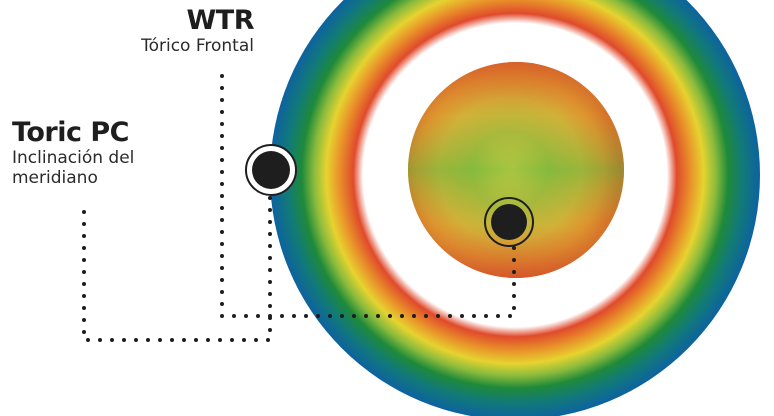  I want to click on wtr-title: WTR, so click(220, 20).